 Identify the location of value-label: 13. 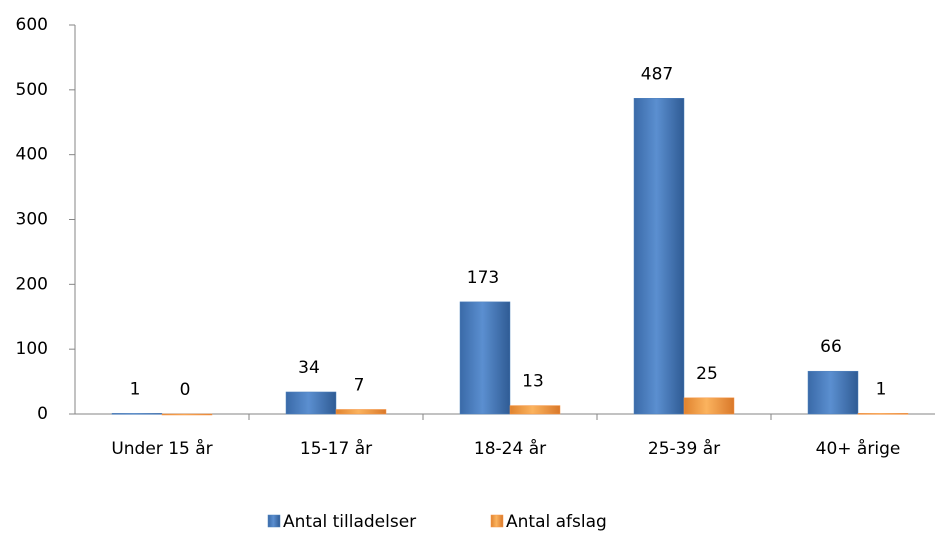
(533, 382).